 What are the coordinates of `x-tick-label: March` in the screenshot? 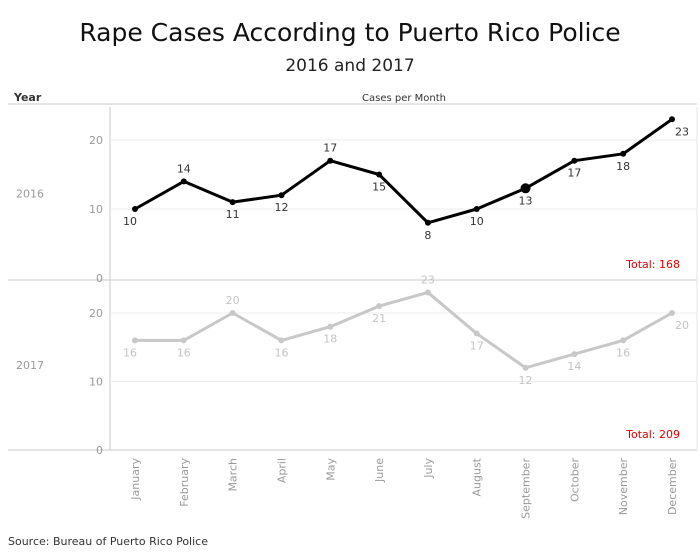 It's located at (233, 475).